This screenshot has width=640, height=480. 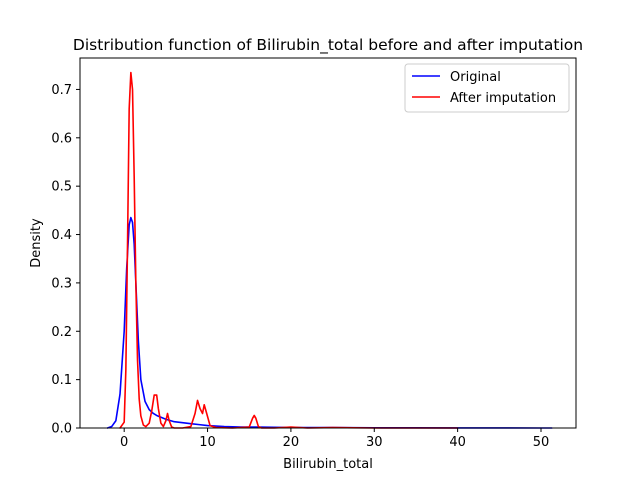 I want to click on y-tick-label: 0.2, so click(x=61, y=332).